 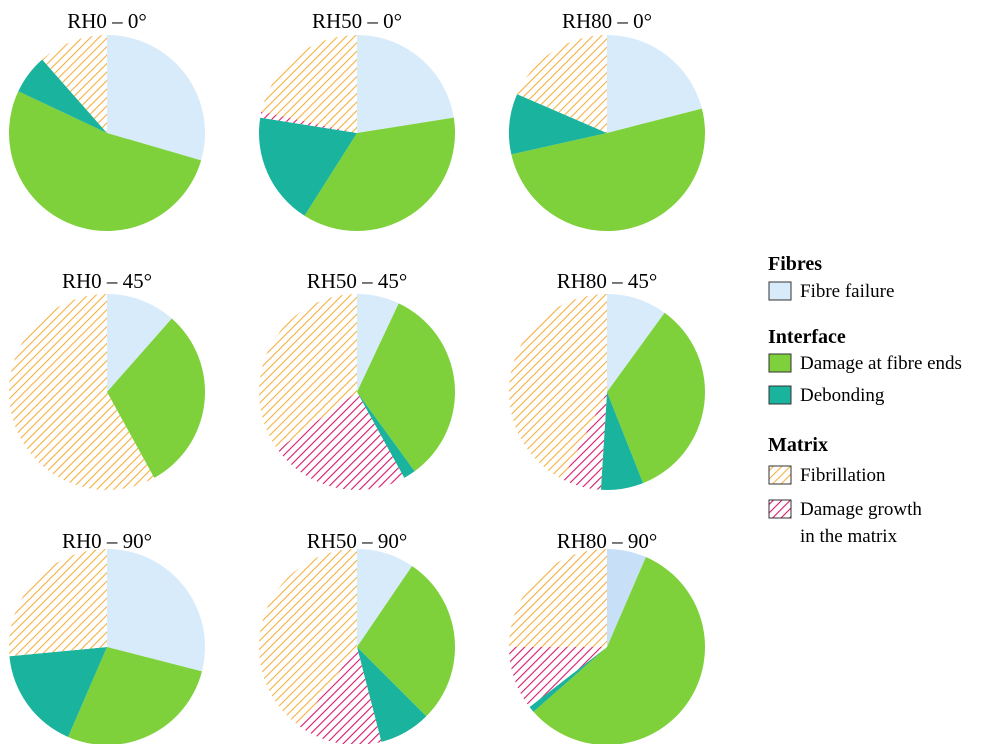 I want to click on legend-group-title: Matrix, so click(x=798, y=445).